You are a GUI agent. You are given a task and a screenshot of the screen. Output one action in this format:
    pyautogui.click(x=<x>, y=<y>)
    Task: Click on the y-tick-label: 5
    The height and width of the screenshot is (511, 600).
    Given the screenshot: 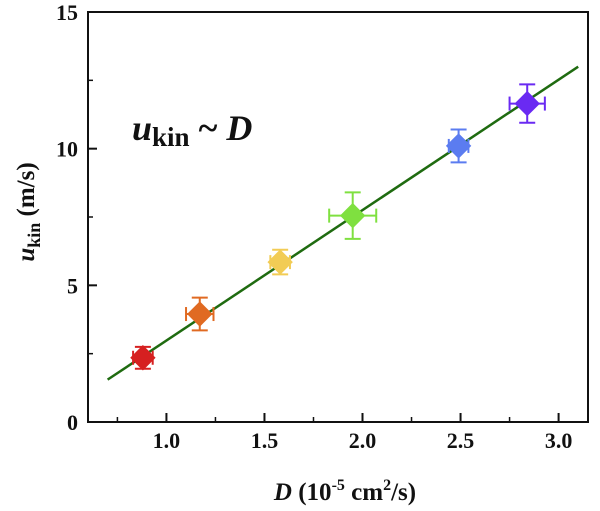 What is the action you would take?
    pyautogui.click(x=72, y=285)
    